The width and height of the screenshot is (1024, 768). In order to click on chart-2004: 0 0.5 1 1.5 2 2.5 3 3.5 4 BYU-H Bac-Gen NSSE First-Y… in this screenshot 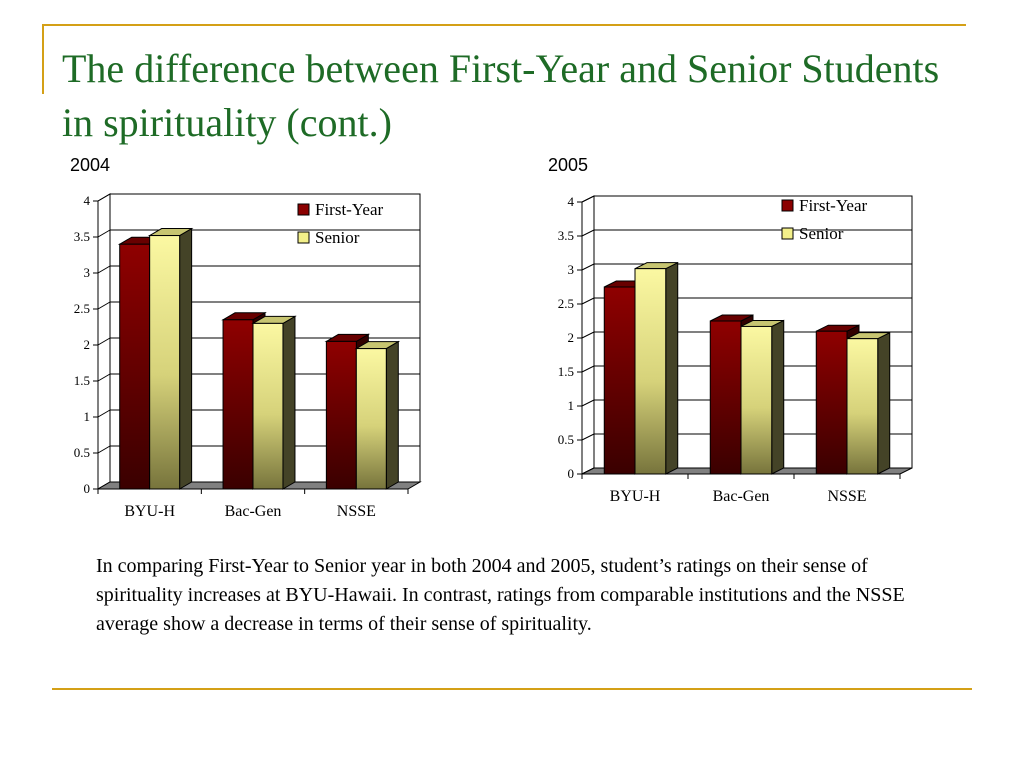, I will do `click(248, 356)`.